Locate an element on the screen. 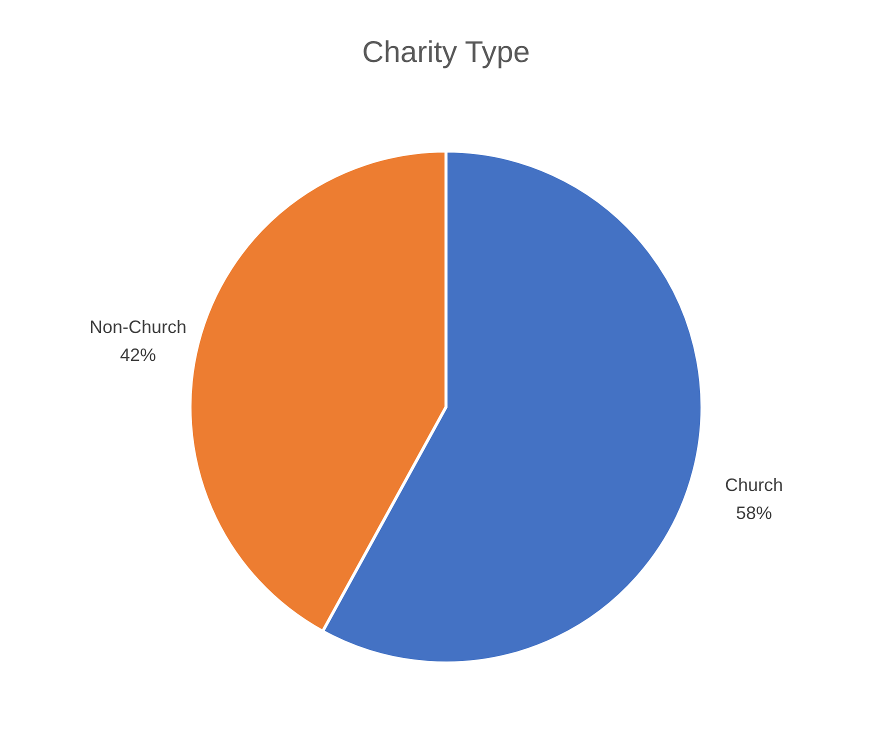  slice-label: Non-Church is located at coordinates (138, 326).